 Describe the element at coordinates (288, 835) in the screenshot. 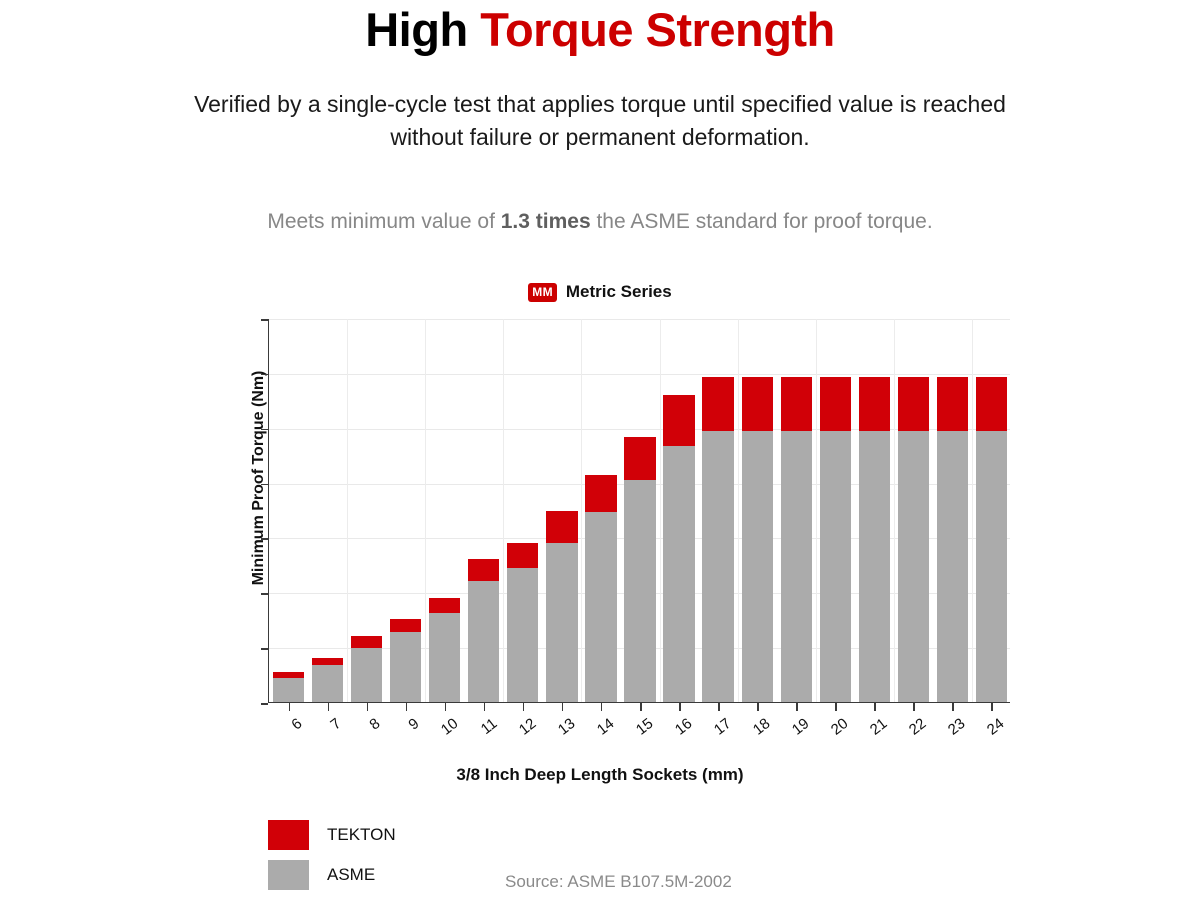

I see `legend-swatch-tekton` at that location.